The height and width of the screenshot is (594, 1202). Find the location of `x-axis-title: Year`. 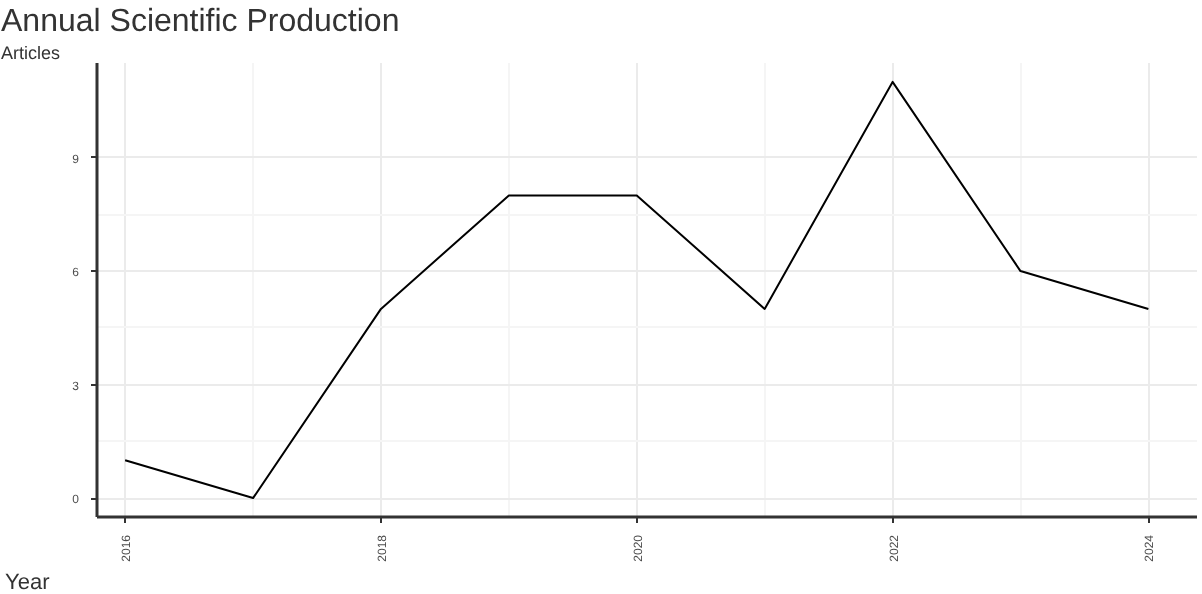

x-axis-title: Year is located at coordinates (28, 582).